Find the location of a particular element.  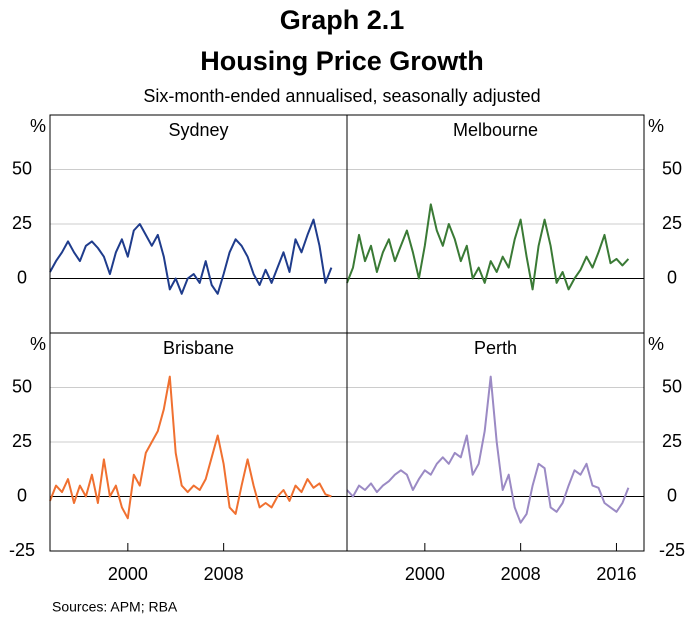

panel-title: Sydney is located at coordinates (198, 130).